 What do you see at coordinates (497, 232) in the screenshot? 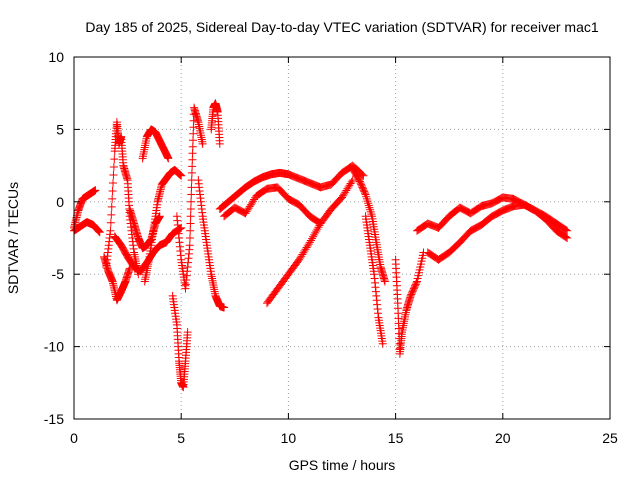
I see `series-trace-t` at bounding box center [497, 232].